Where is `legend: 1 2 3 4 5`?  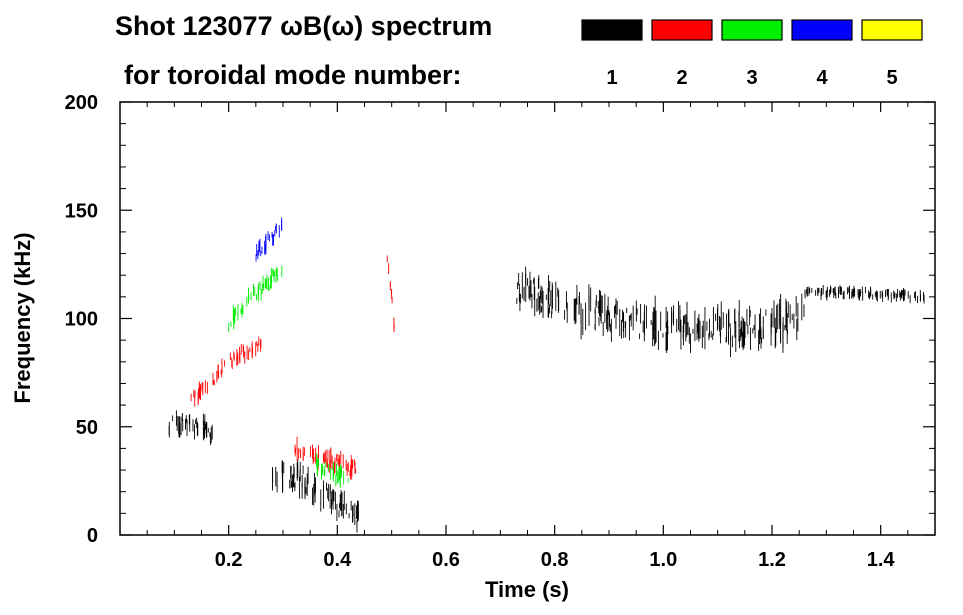 legend: 1 2 3 4 5 is located at coordinates (752, 54).